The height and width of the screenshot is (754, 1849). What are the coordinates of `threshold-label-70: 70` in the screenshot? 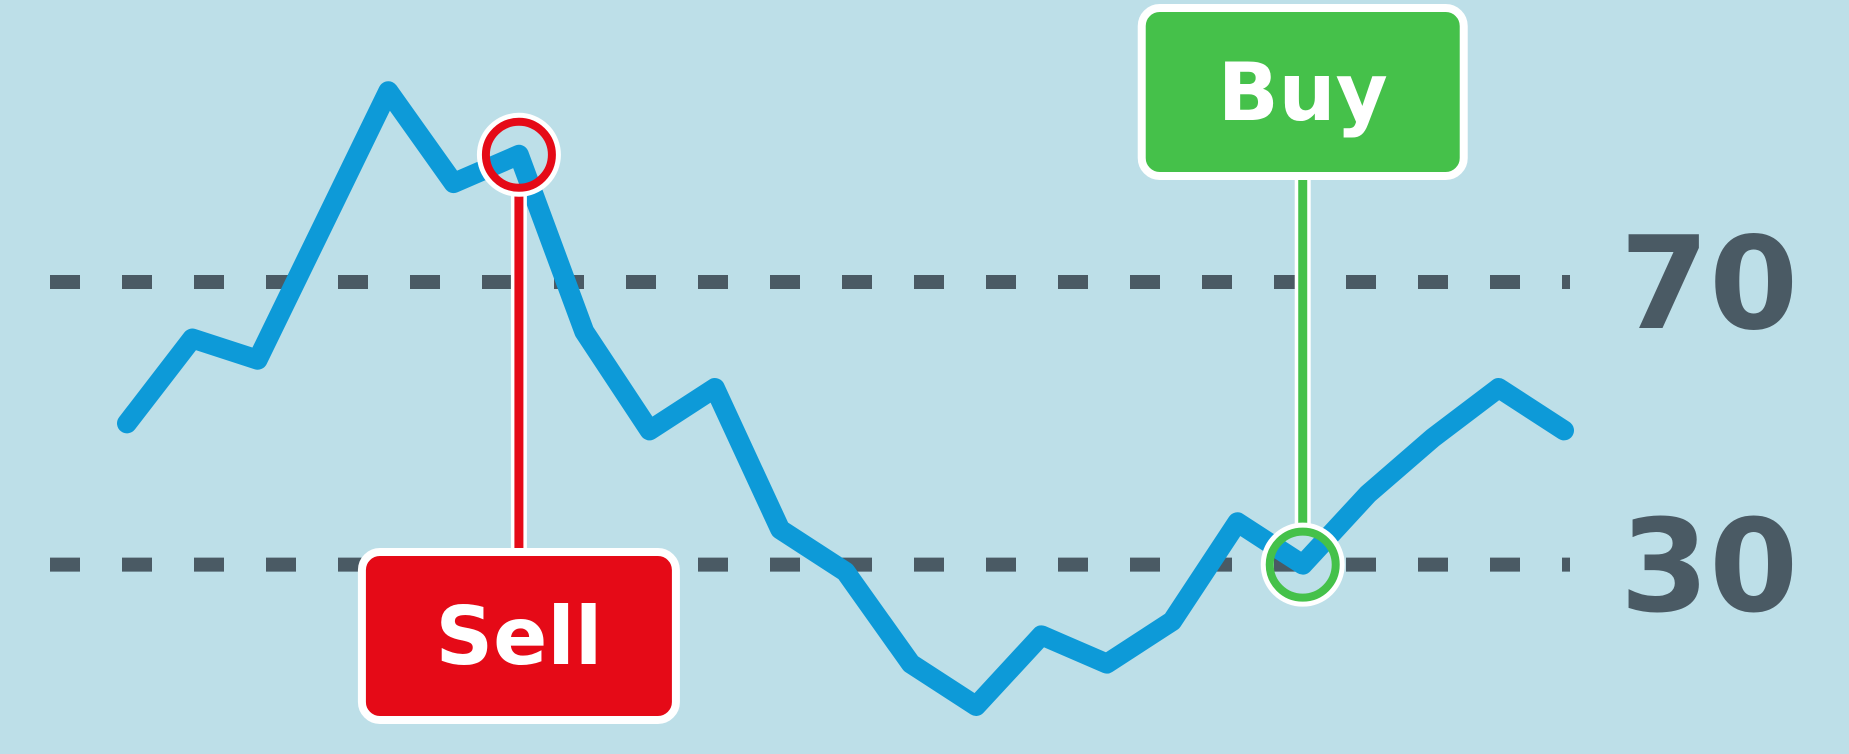 It's located at (1709, 284).